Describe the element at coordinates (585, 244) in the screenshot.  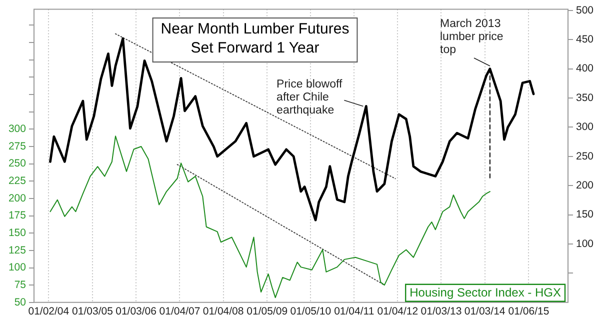
I see `y2-tick-label: 100` at that location.